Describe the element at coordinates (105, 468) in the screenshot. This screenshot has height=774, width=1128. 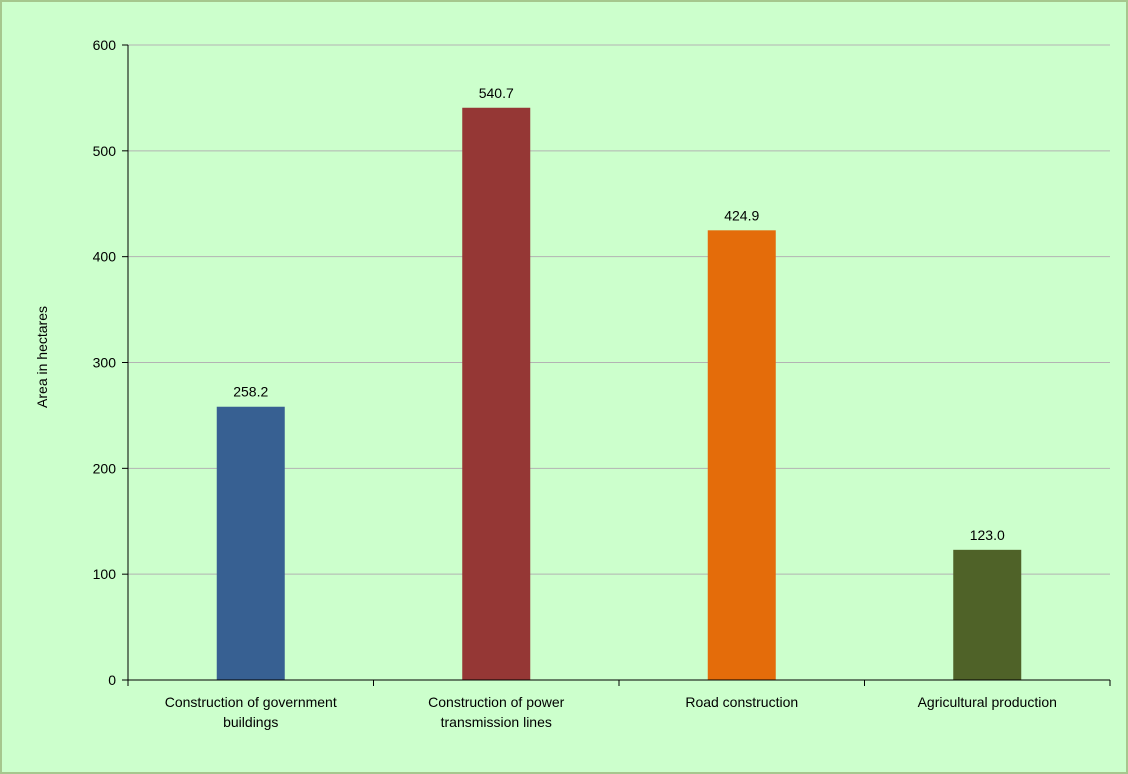
I see `y-tick-label: 200` at that location.